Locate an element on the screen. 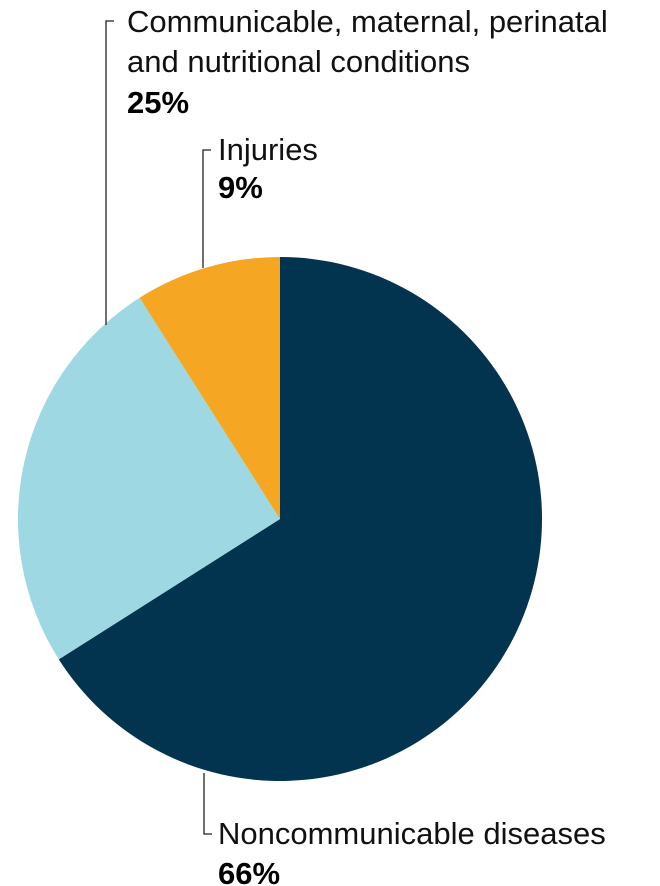 The image size is (660, 886). leader-line-noncommunicable is located at coordinates (207, 804).